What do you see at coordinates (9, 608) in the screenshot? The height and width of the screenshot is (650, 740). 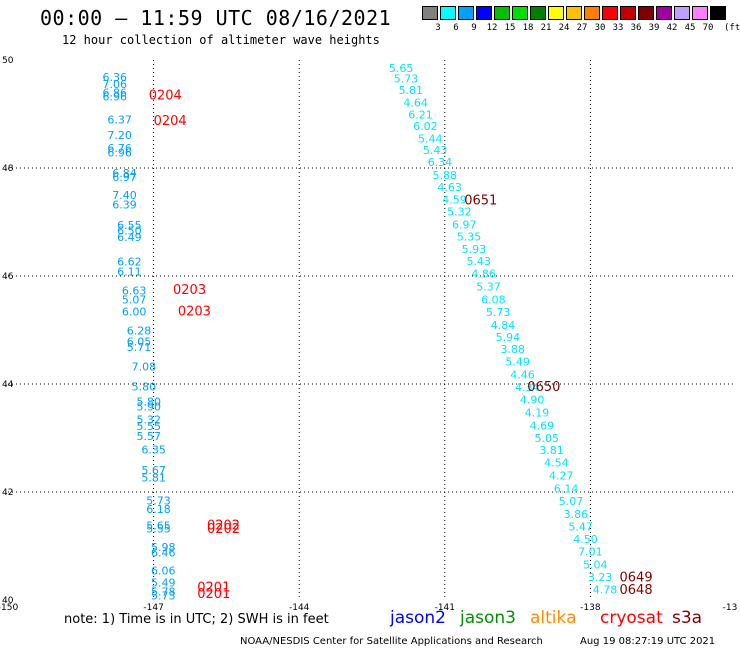 I see `lon-tick-label: -150` at bounding box center [9, 608].